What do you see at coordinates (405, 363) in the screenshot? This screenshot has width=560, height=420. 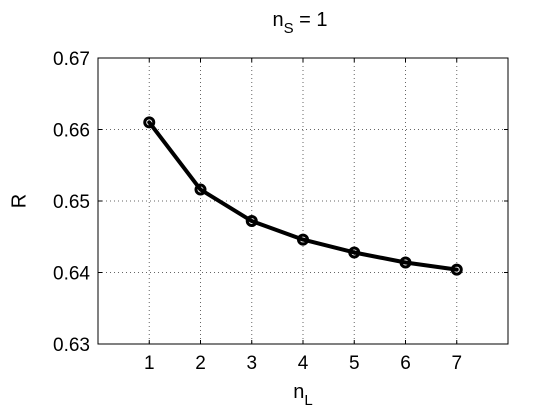 I see `x-tick-label: 6` at bounding box center [405, 363].